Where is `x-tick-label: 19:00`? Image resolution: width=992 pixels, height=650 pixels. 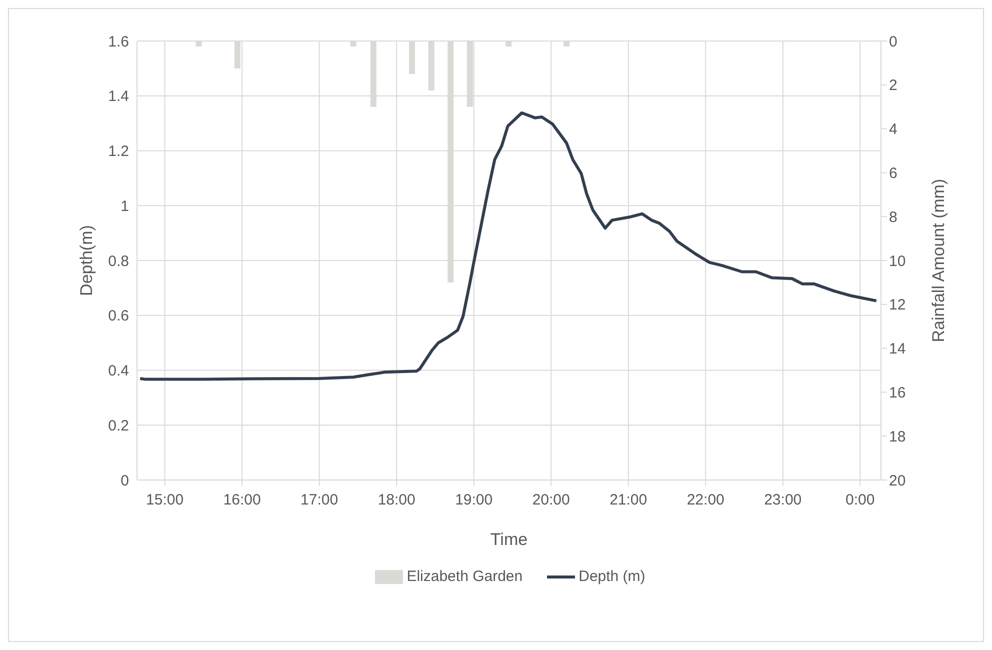
x-tick-label: 19:00 is located at coordinates (474, 500).